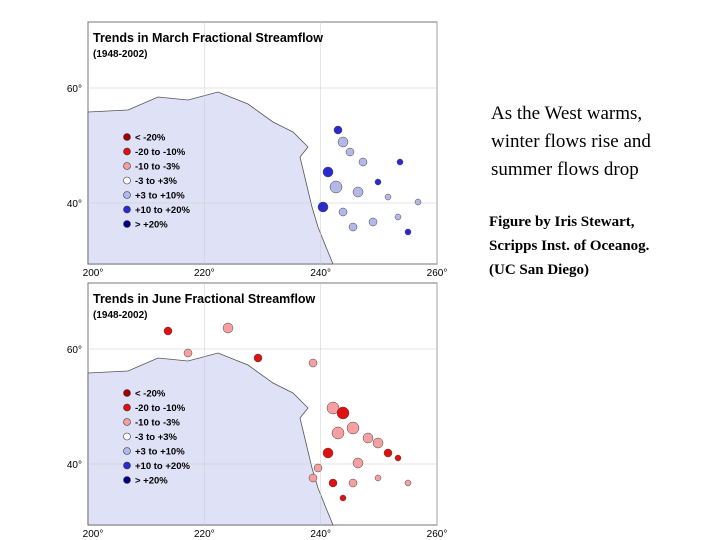 The width and height of the screenshot is (720, 540). I want to click on map-title: Trends in June Fractional Streamflow, so click(204, 299).